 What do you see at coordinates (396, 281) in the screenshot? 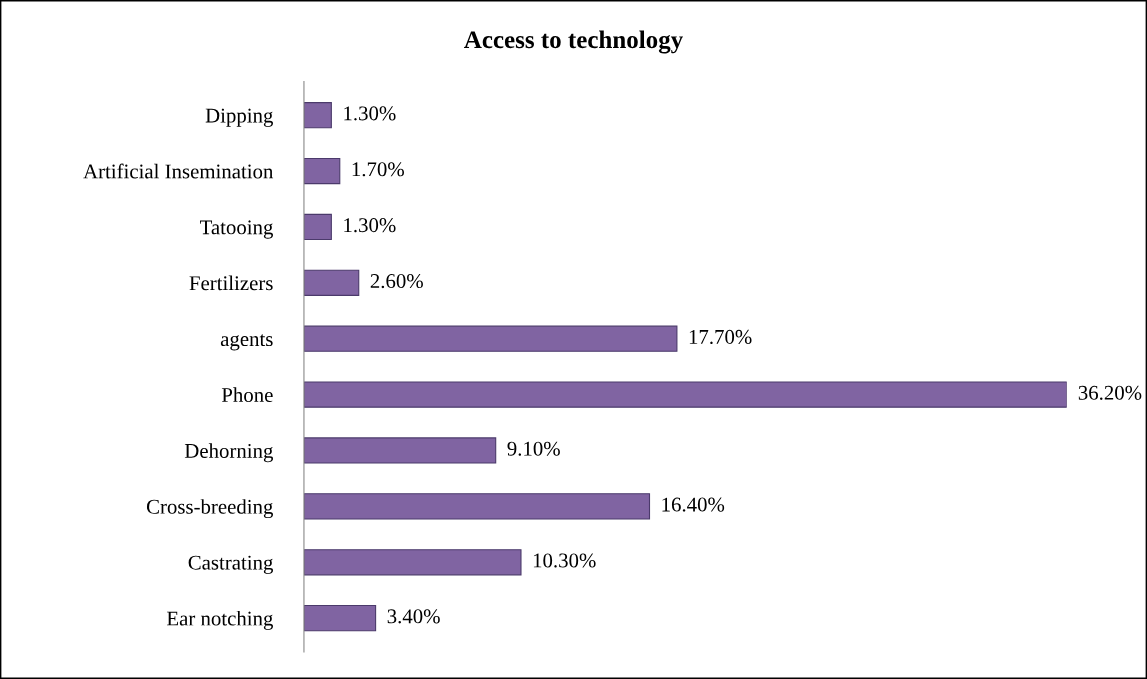
I see `data-label: 2.60%` at bounding box center [396, 281].